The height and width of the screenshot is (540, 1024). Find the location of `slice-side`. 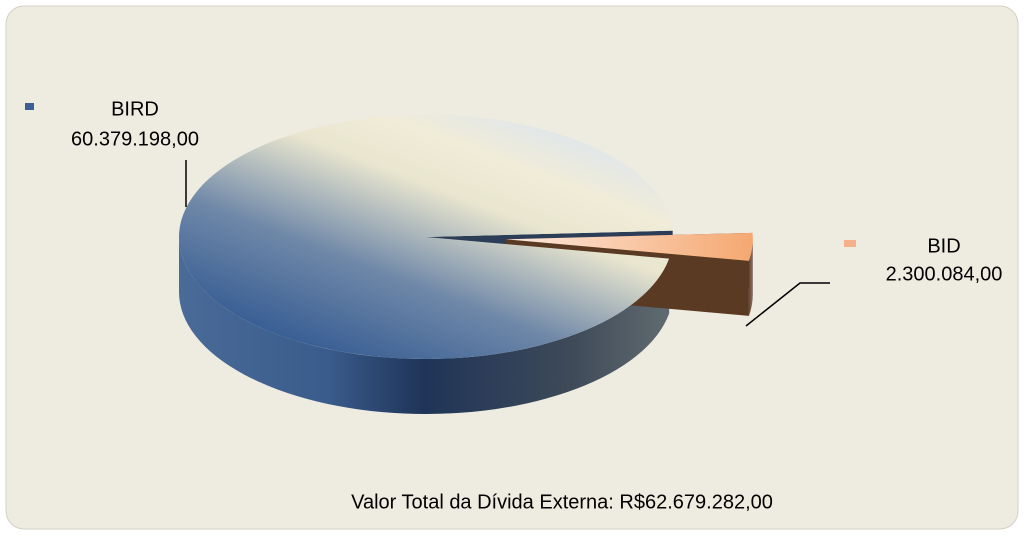

slice-side is located at coordinates (750, 277).